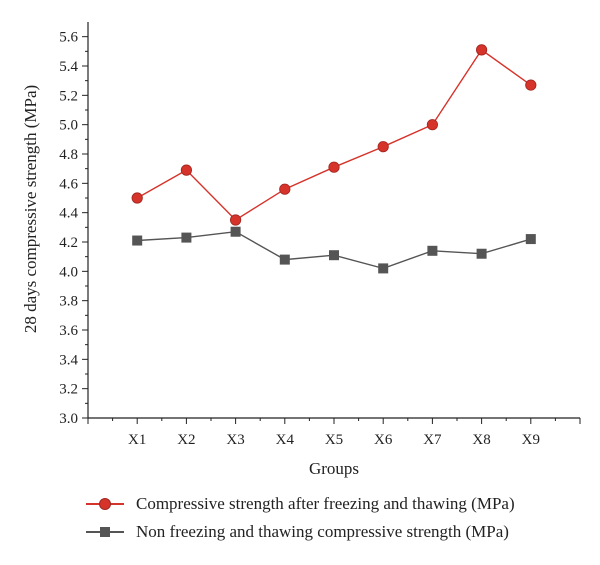 The height and width of the screenshot is (565, 600). Describe the element at coordinates (68, 184) in the screenshot. I see `y-tick-label: 4.6` at that location.